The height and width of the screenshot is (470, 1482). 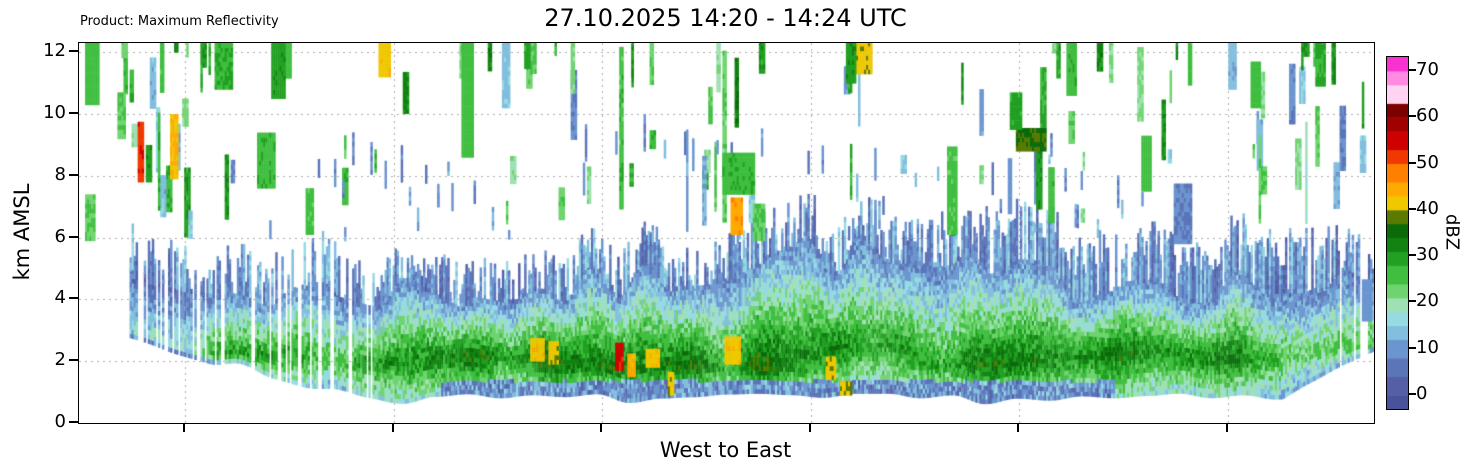 I want to click on colorbar-label: dBZ, so click(x=1452, y=232).